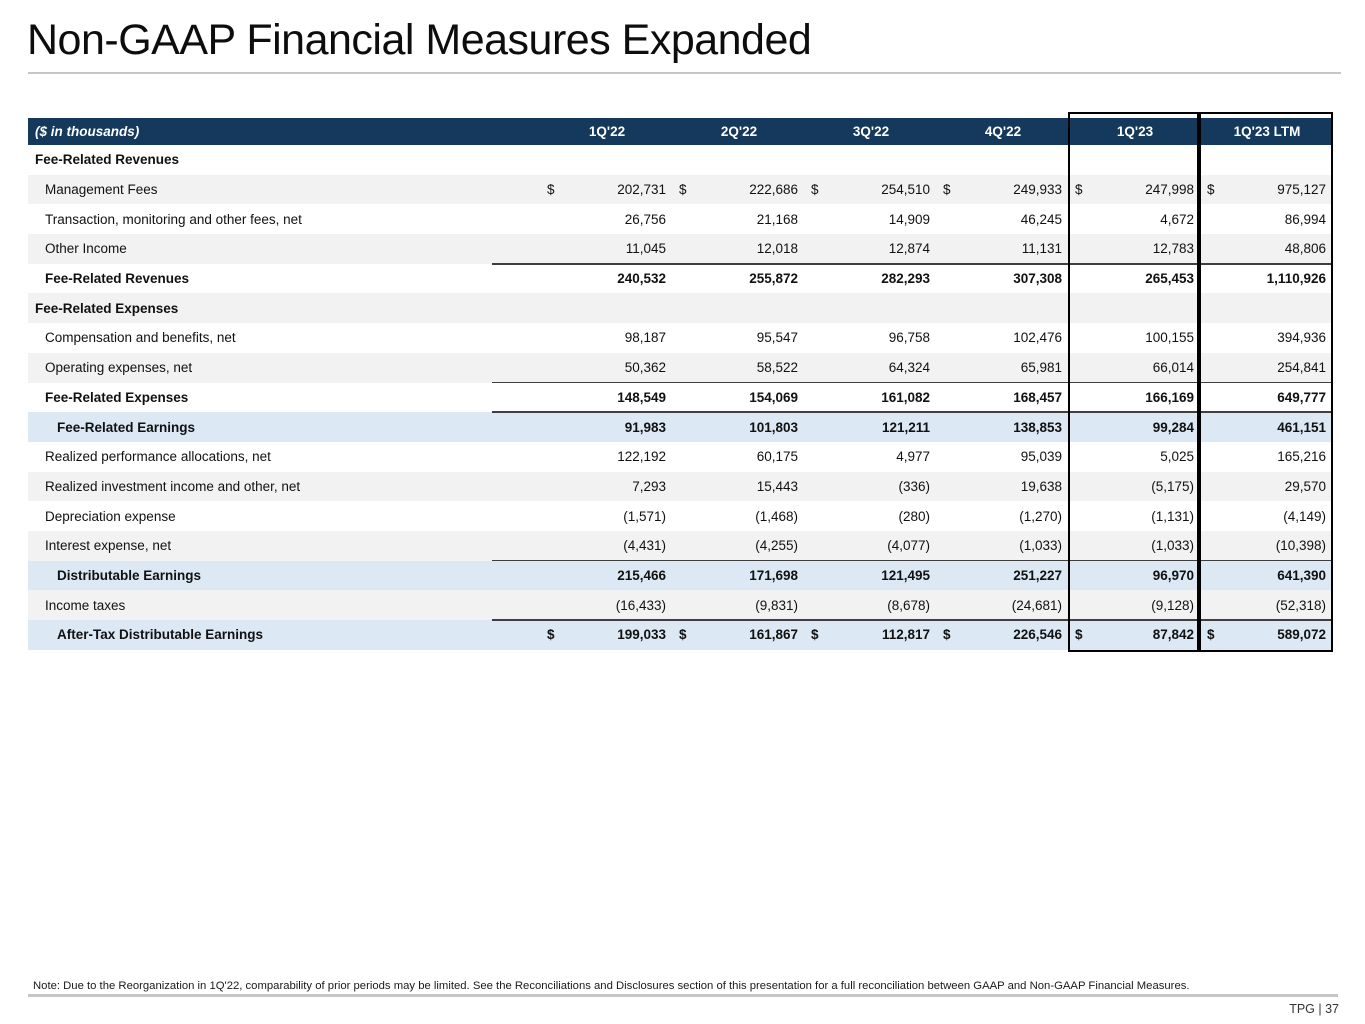  I want to click on table-cell: $975,127, so click(1267, 189).